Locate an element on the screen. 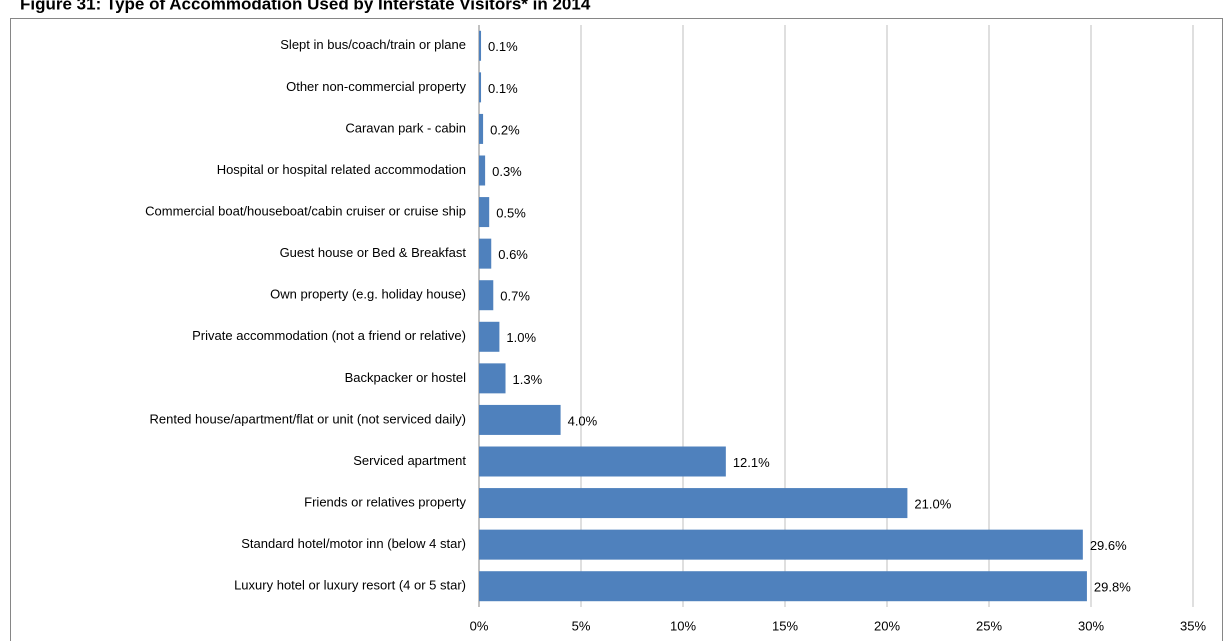 The height and width of the screenshot is (641, 1231). y-tick-label: Serviced apartment is located at coordinates (409, 460).